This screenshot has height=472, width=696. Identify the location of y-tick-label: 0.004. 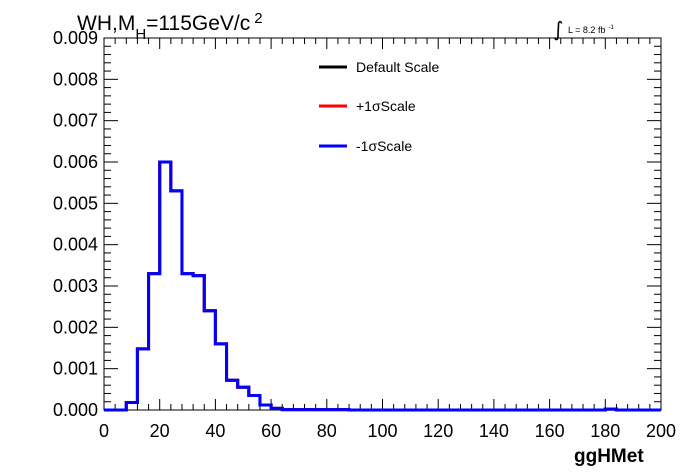
(75, 245).